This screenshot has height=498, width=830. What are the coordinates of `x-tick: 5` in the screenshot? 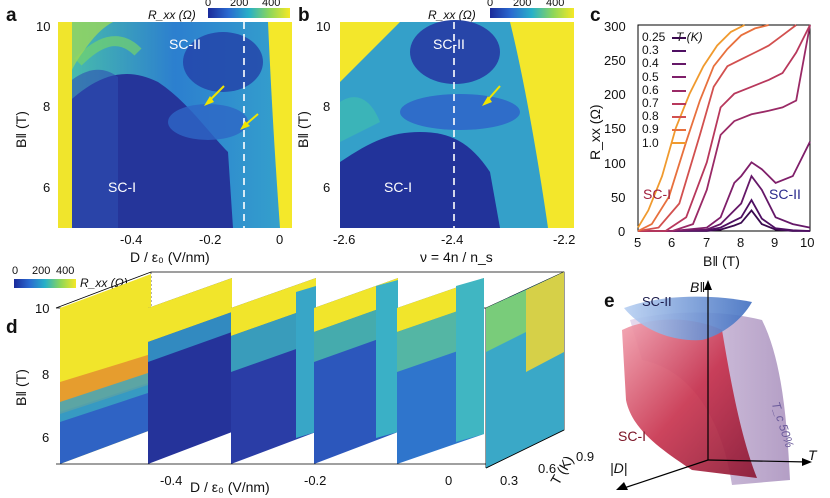 It's located at (638, 242).